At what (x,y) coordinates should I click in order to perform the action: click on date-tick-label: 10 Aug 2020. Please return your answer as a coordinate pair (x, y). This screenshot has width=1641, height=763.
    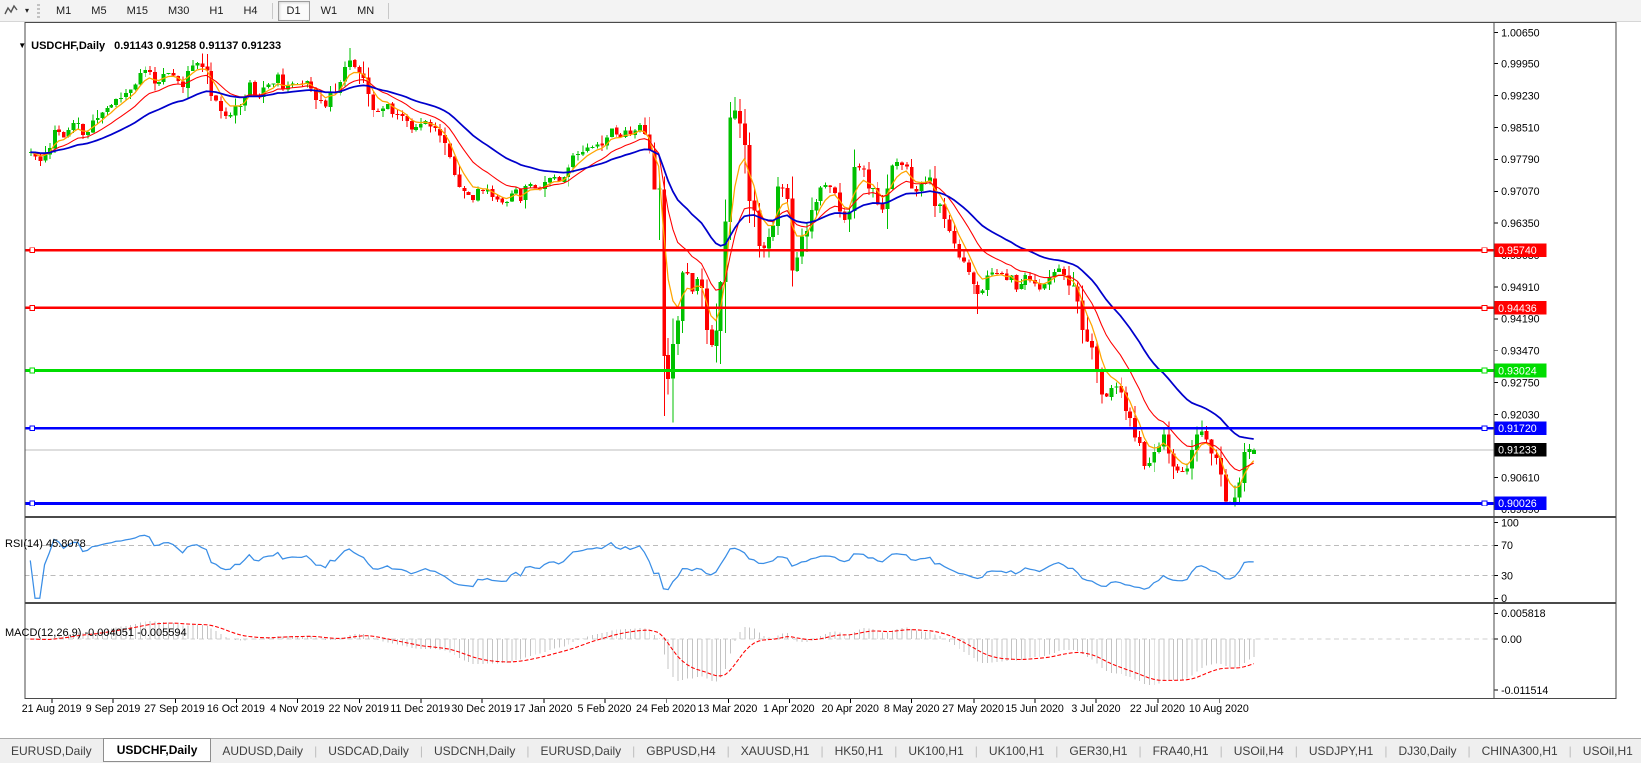
    Looking at the image, I should click on (1219, 709).